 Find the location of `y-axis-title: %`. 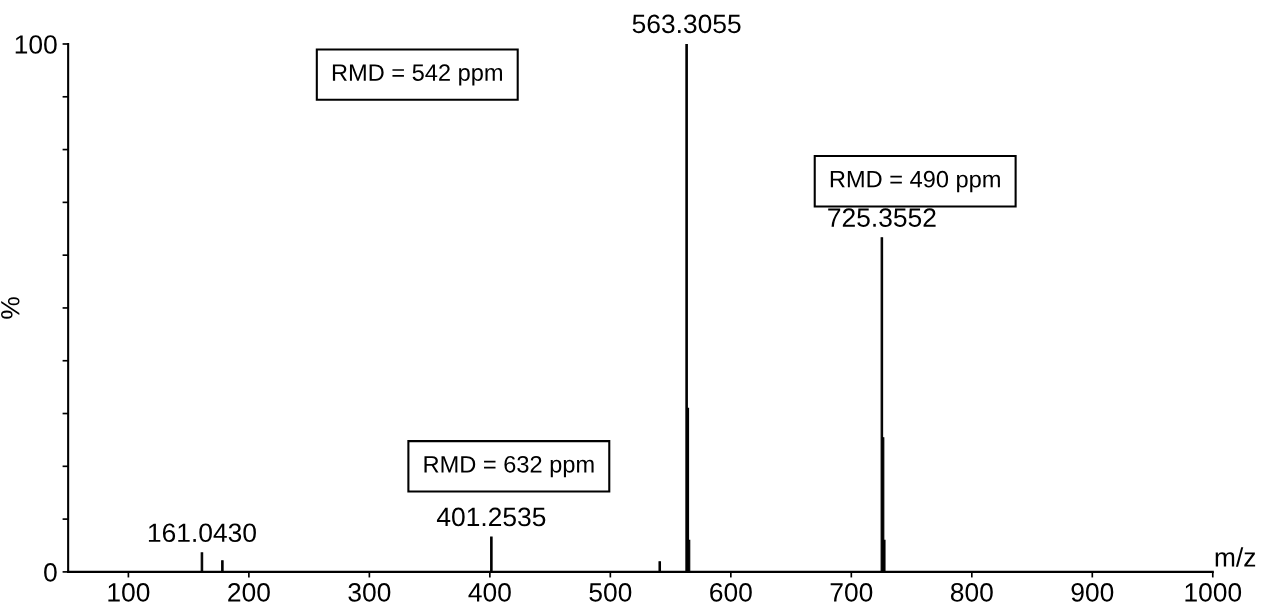

y-axis-title: % is located at coordinates (10, 308).